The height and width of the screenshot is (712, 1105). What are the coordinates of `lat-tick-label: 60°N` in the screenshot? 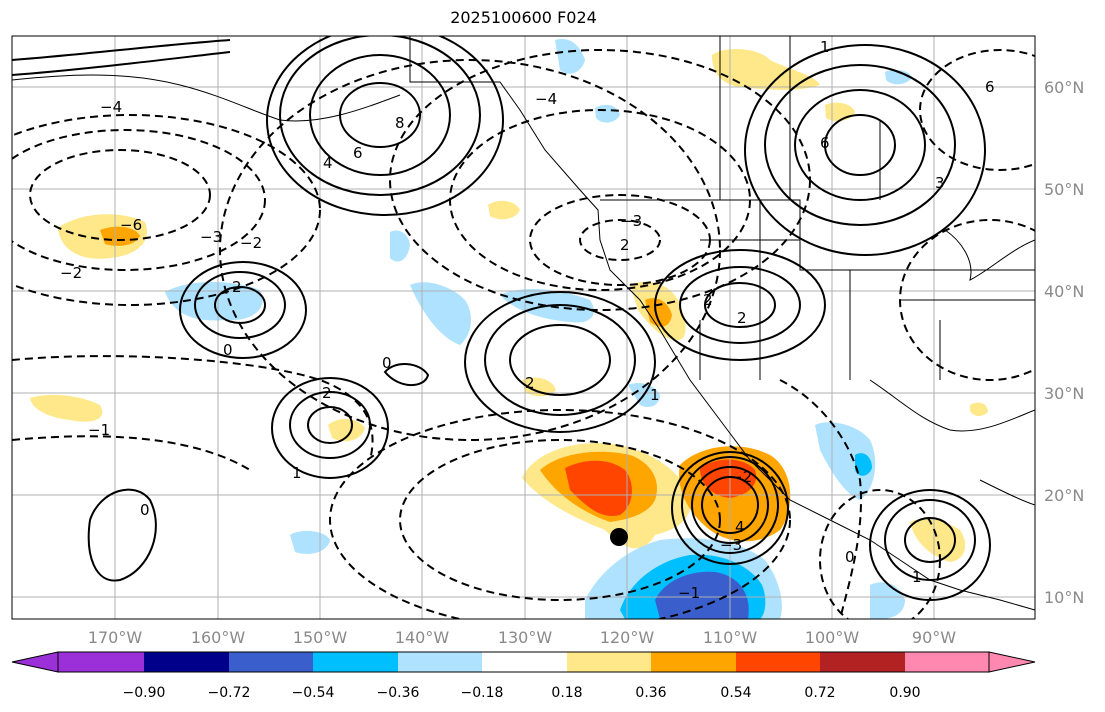 It's located at (1064, 87).